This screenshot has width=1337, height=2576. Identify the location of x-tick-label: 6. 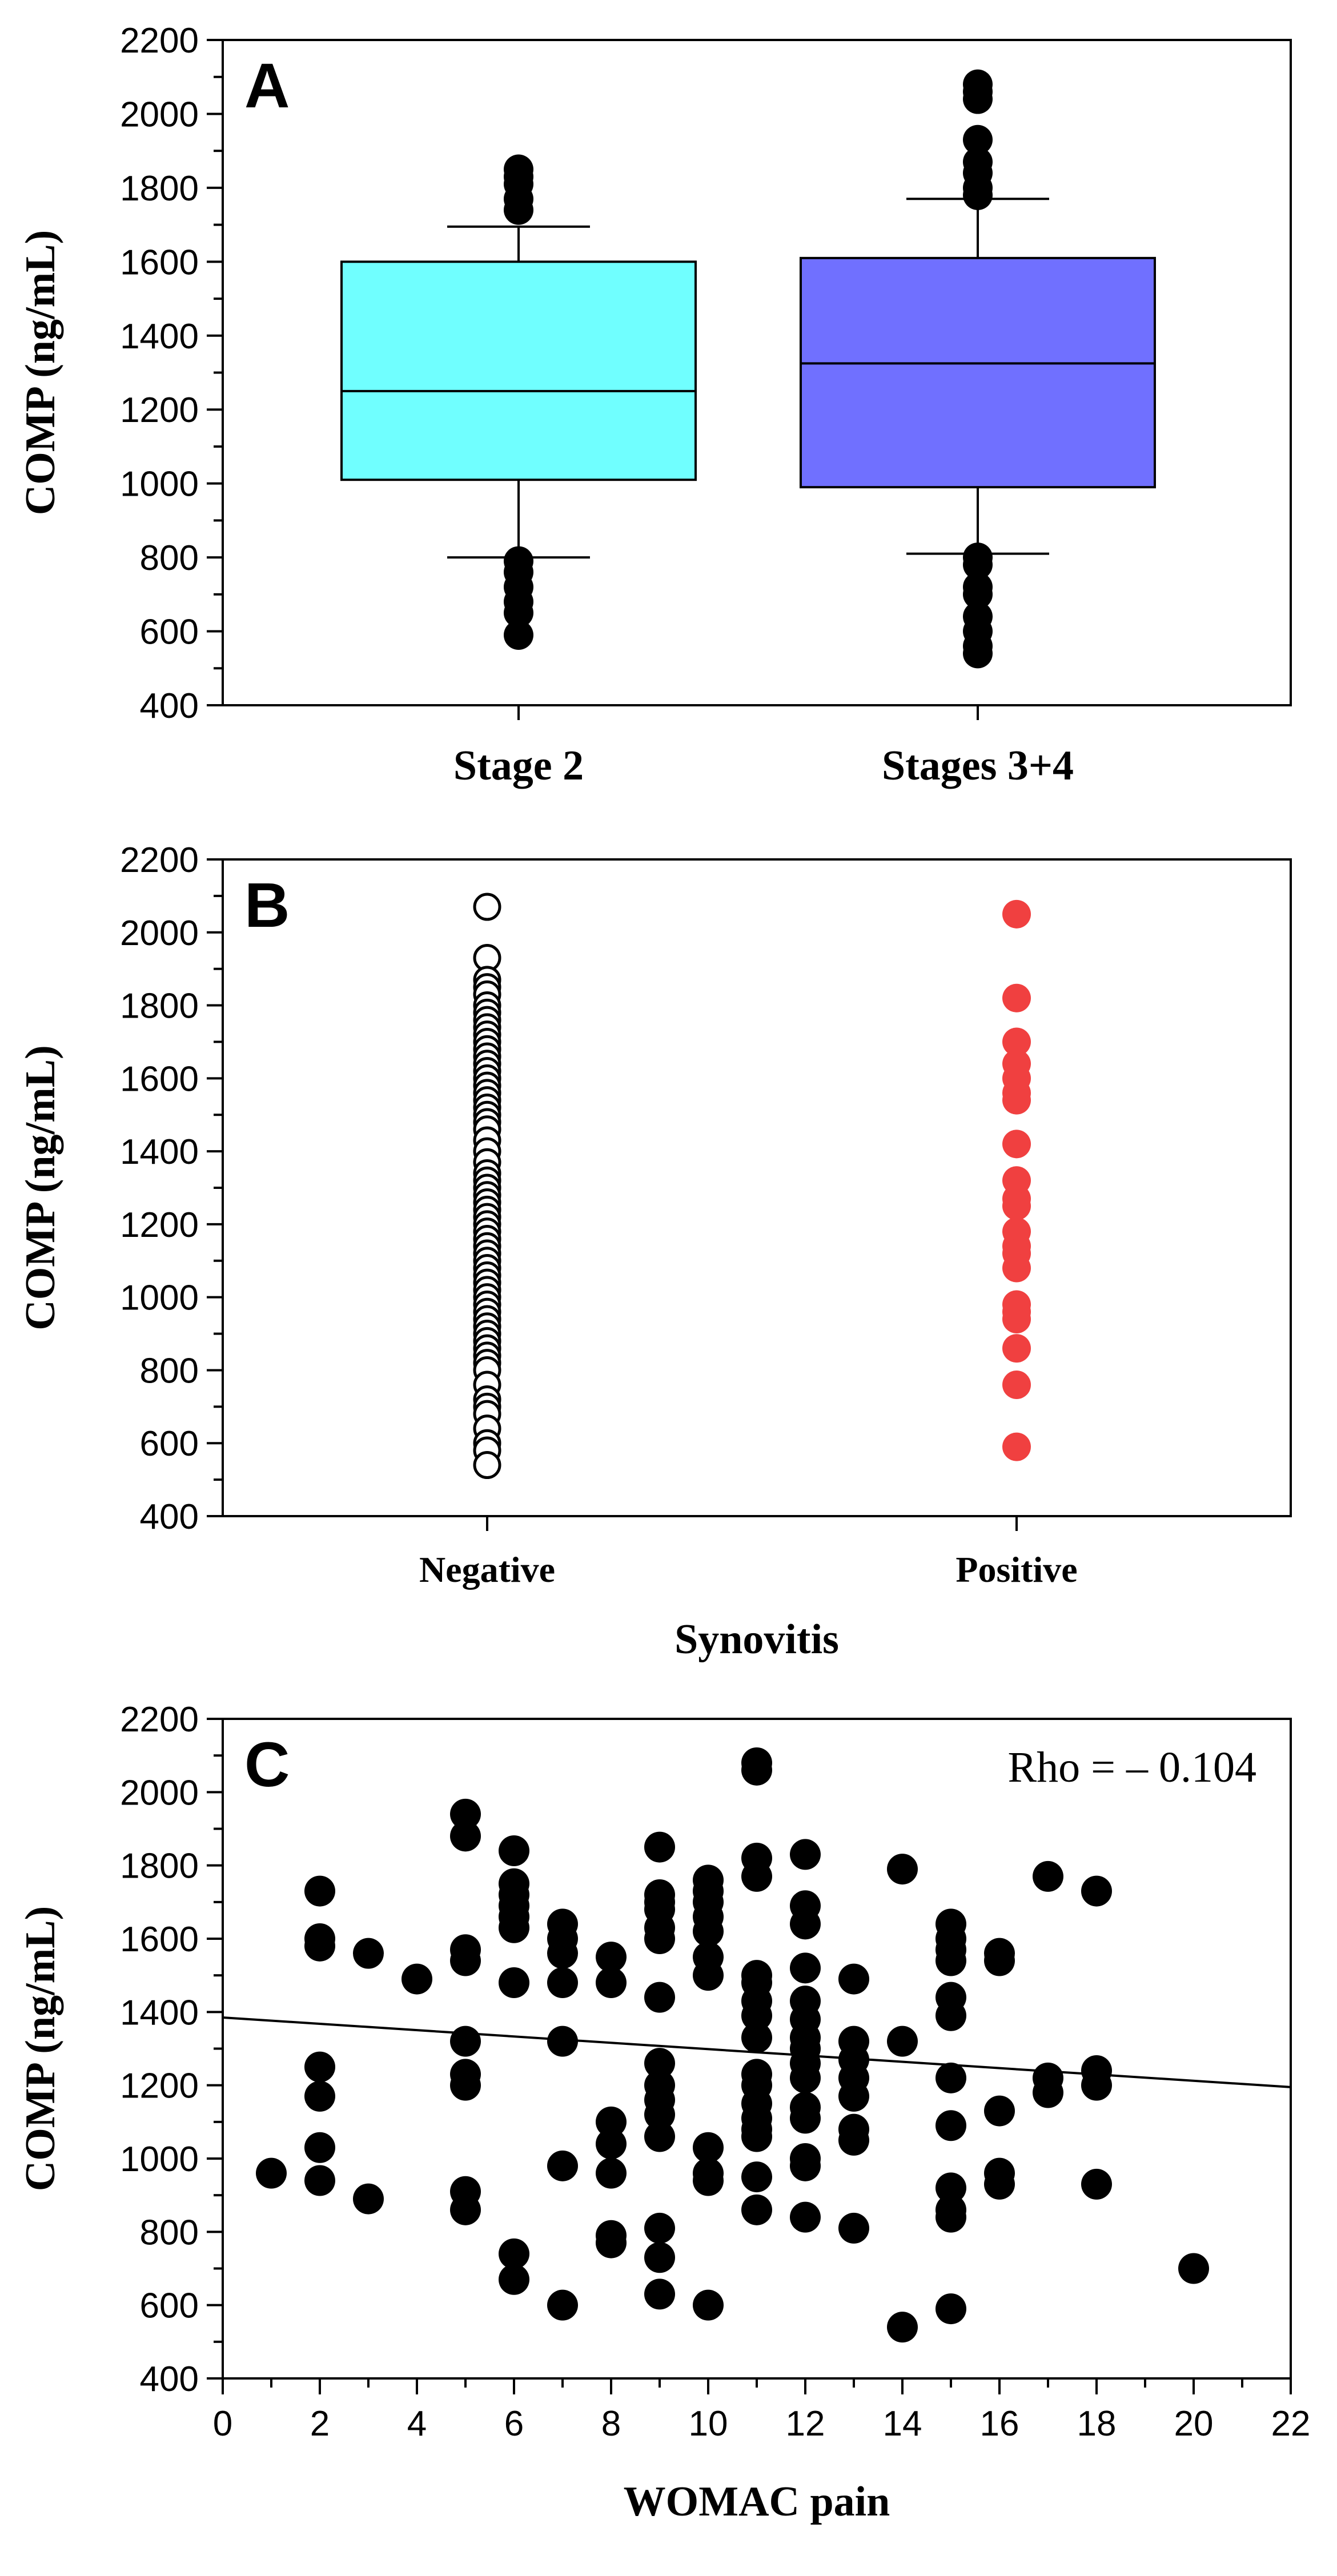
(514, 2424).